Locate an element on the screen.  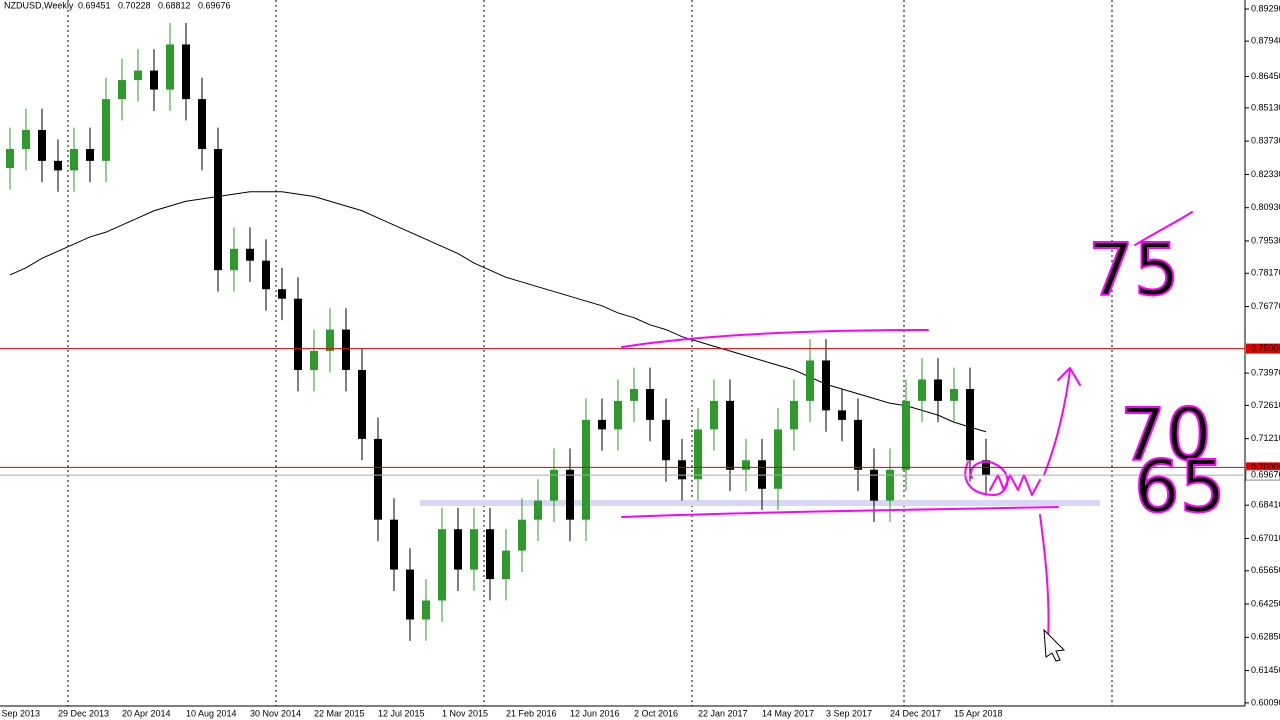
header-value: 0.69451 is located at coordinates (94, 5).